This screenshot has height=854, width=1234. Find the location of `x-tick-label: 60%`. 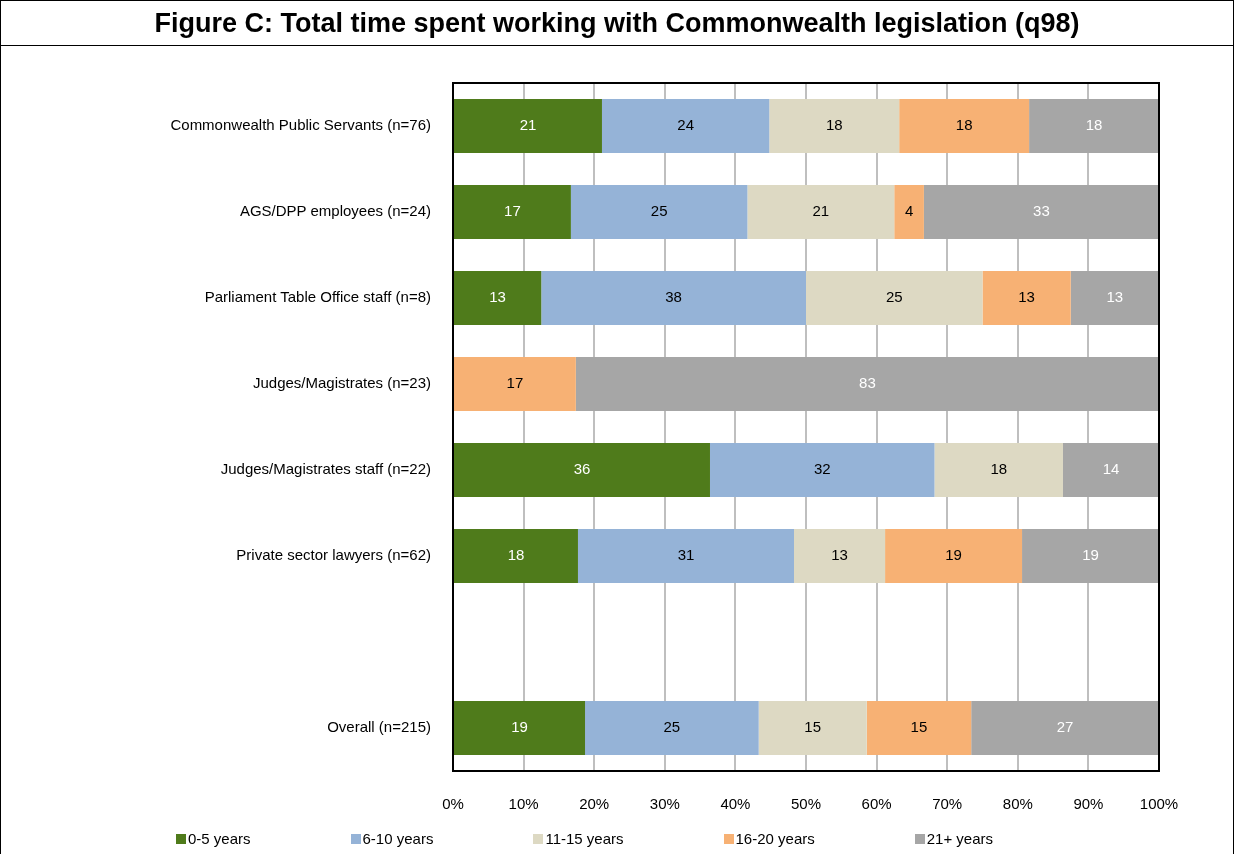

x-tick-label: 60% is located at coordinates (876, 804).